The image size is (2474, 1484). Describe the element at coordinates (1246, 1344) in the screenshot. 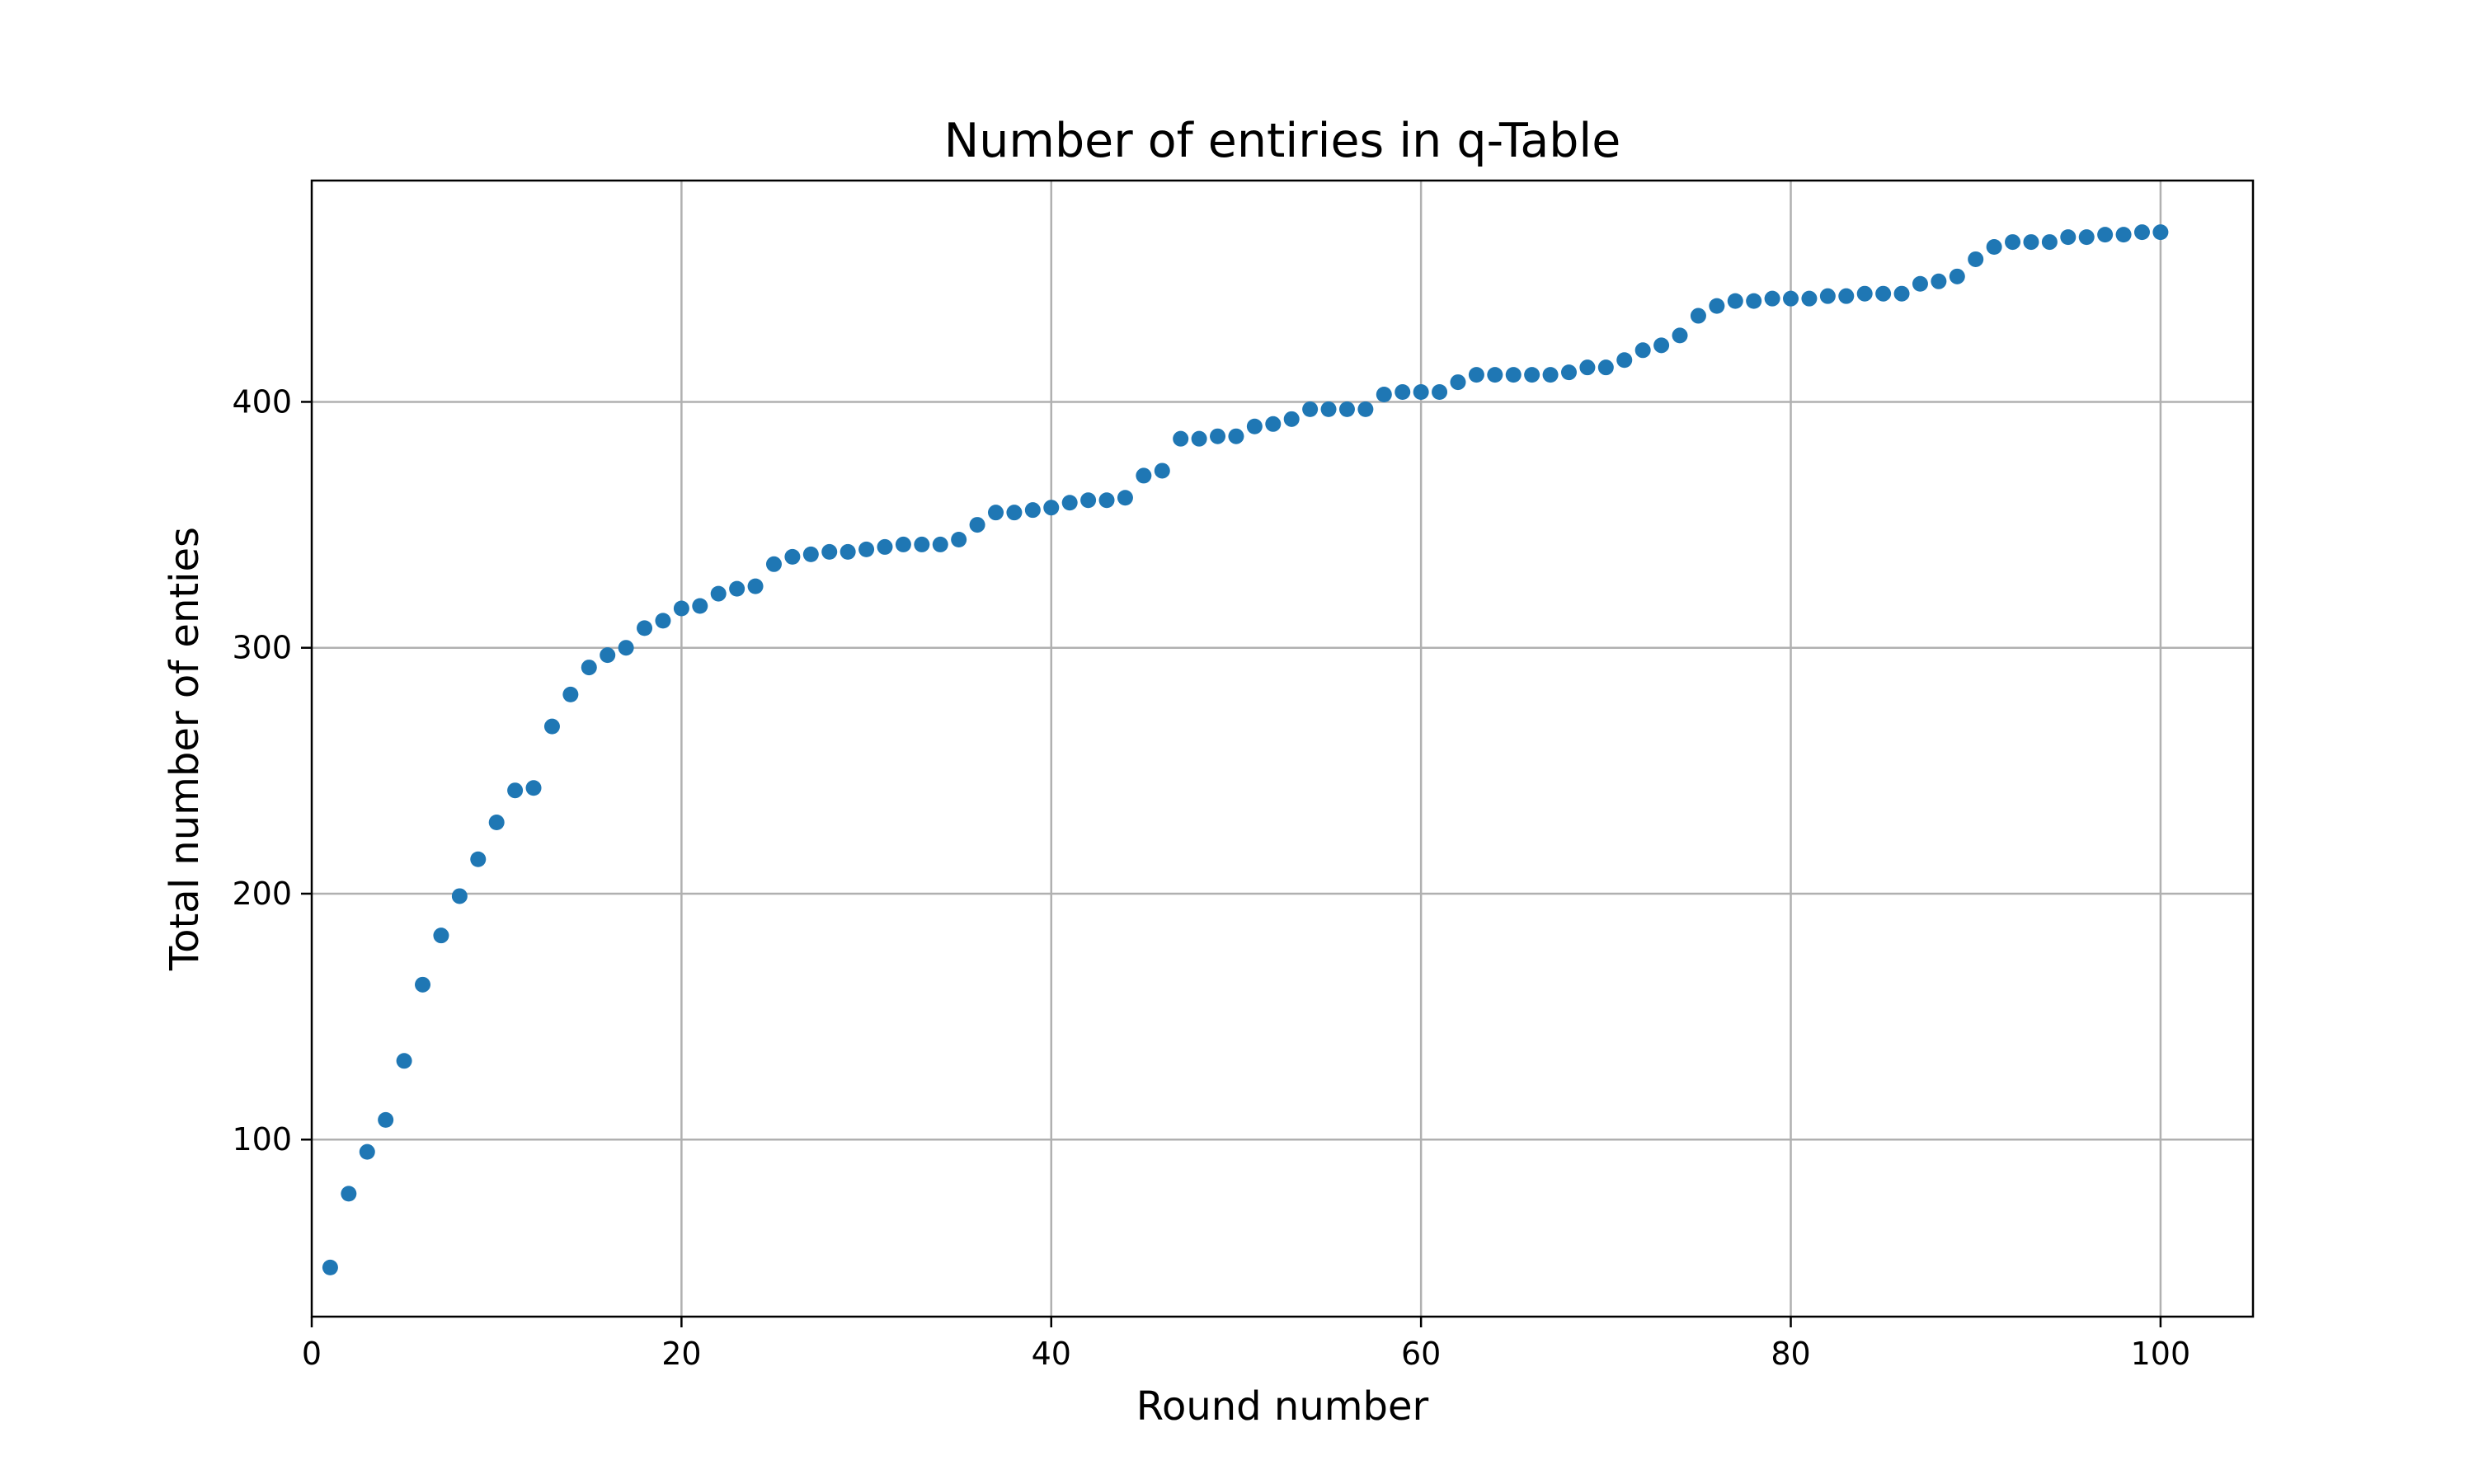

I see `x-axis-ticks: 0 20 40 60 80 100` at that location.